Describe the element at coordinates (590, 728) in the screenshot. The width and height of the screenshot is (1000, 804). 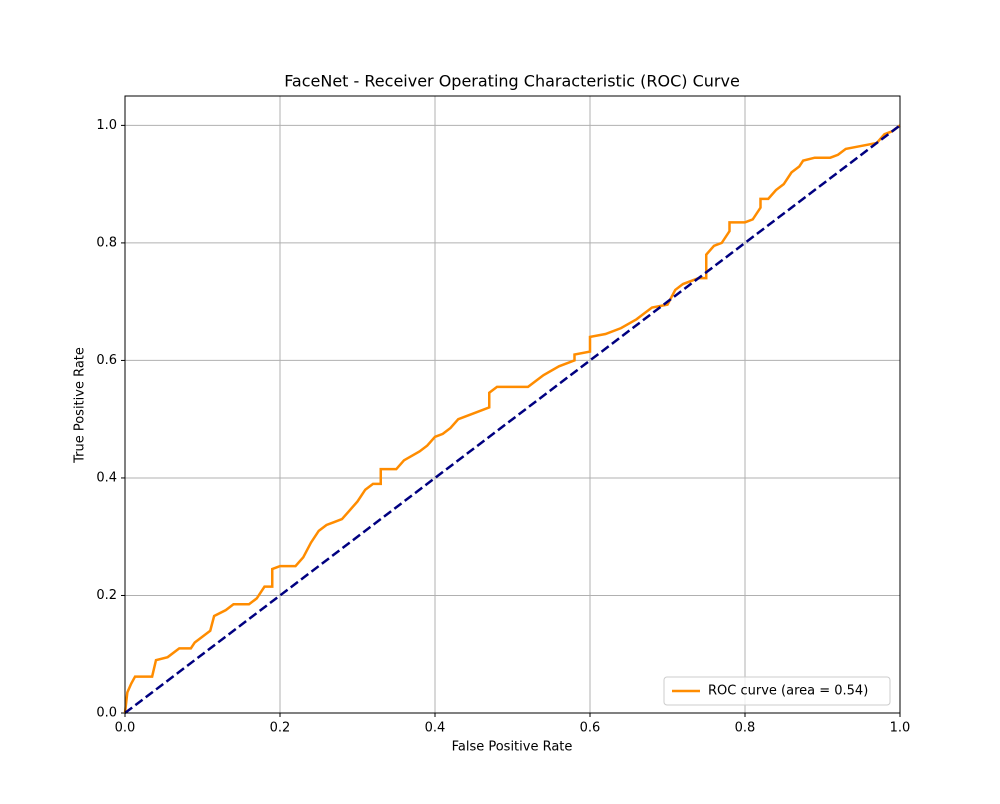
I see `x-tick-label: 0.6` at that location.